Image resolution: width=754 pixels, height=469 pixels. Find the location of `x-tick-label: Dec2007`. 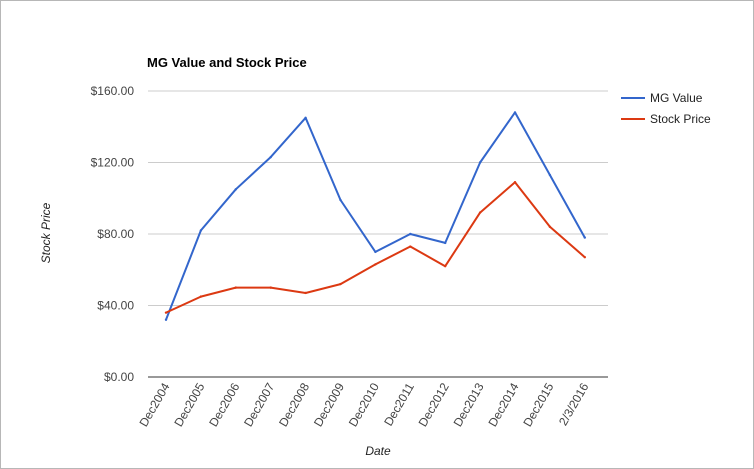

x-tick-label: Dec2007 is located at coordinates (259, 404).